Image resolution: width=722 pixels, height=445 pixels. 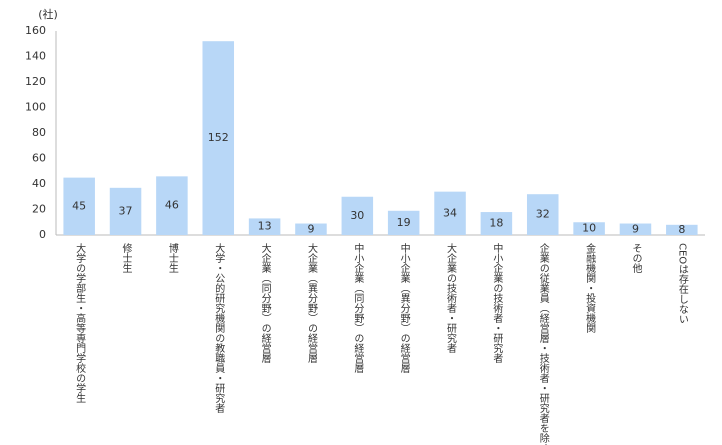 What do you see at coordinates (219, 328) in the screenshot?
I see `x-tick-label: 大学・公的研究機関の教職員・研究者` at bounding box center [219, 328].